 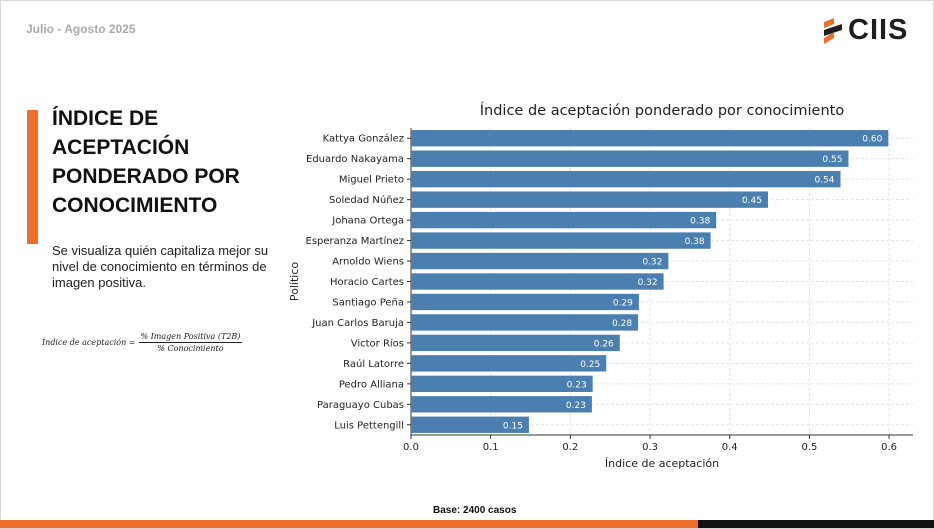 I want to click on formula-denominator: % Conocimiento, so click(x=190, y=348).